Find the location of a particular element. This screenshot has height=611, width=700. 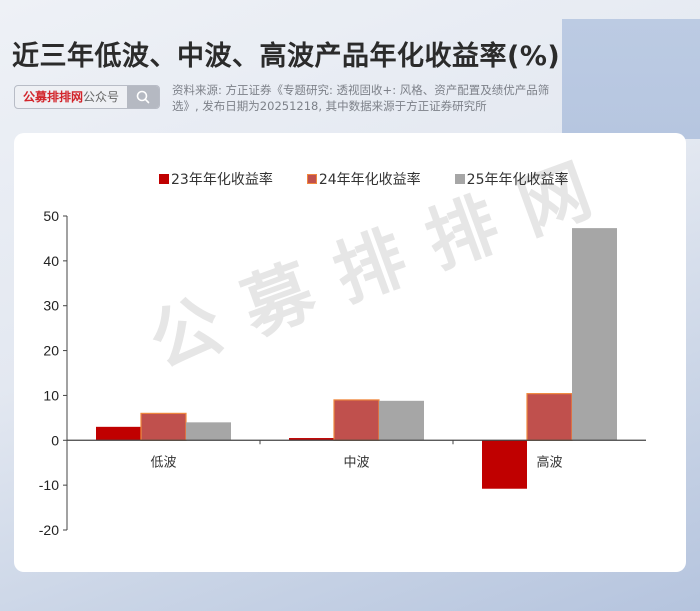

search-suffix: 公众号 is located at coordinates (101, 97).